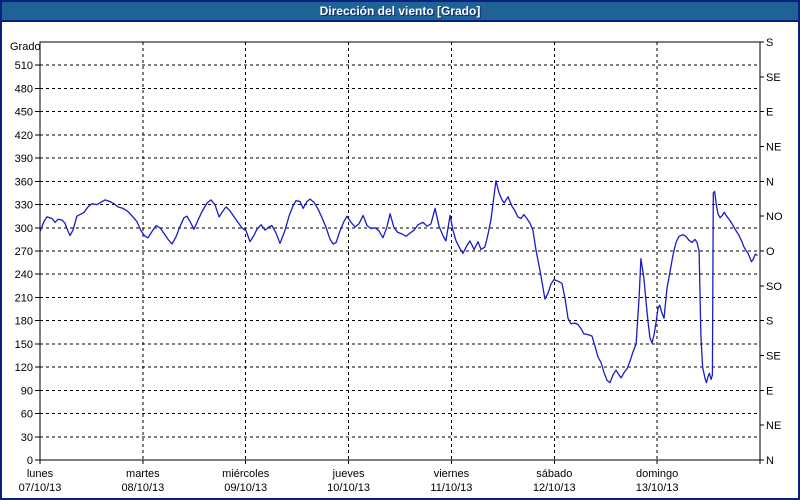  I want to click on y-tick-label: 420, so click(24, 136).